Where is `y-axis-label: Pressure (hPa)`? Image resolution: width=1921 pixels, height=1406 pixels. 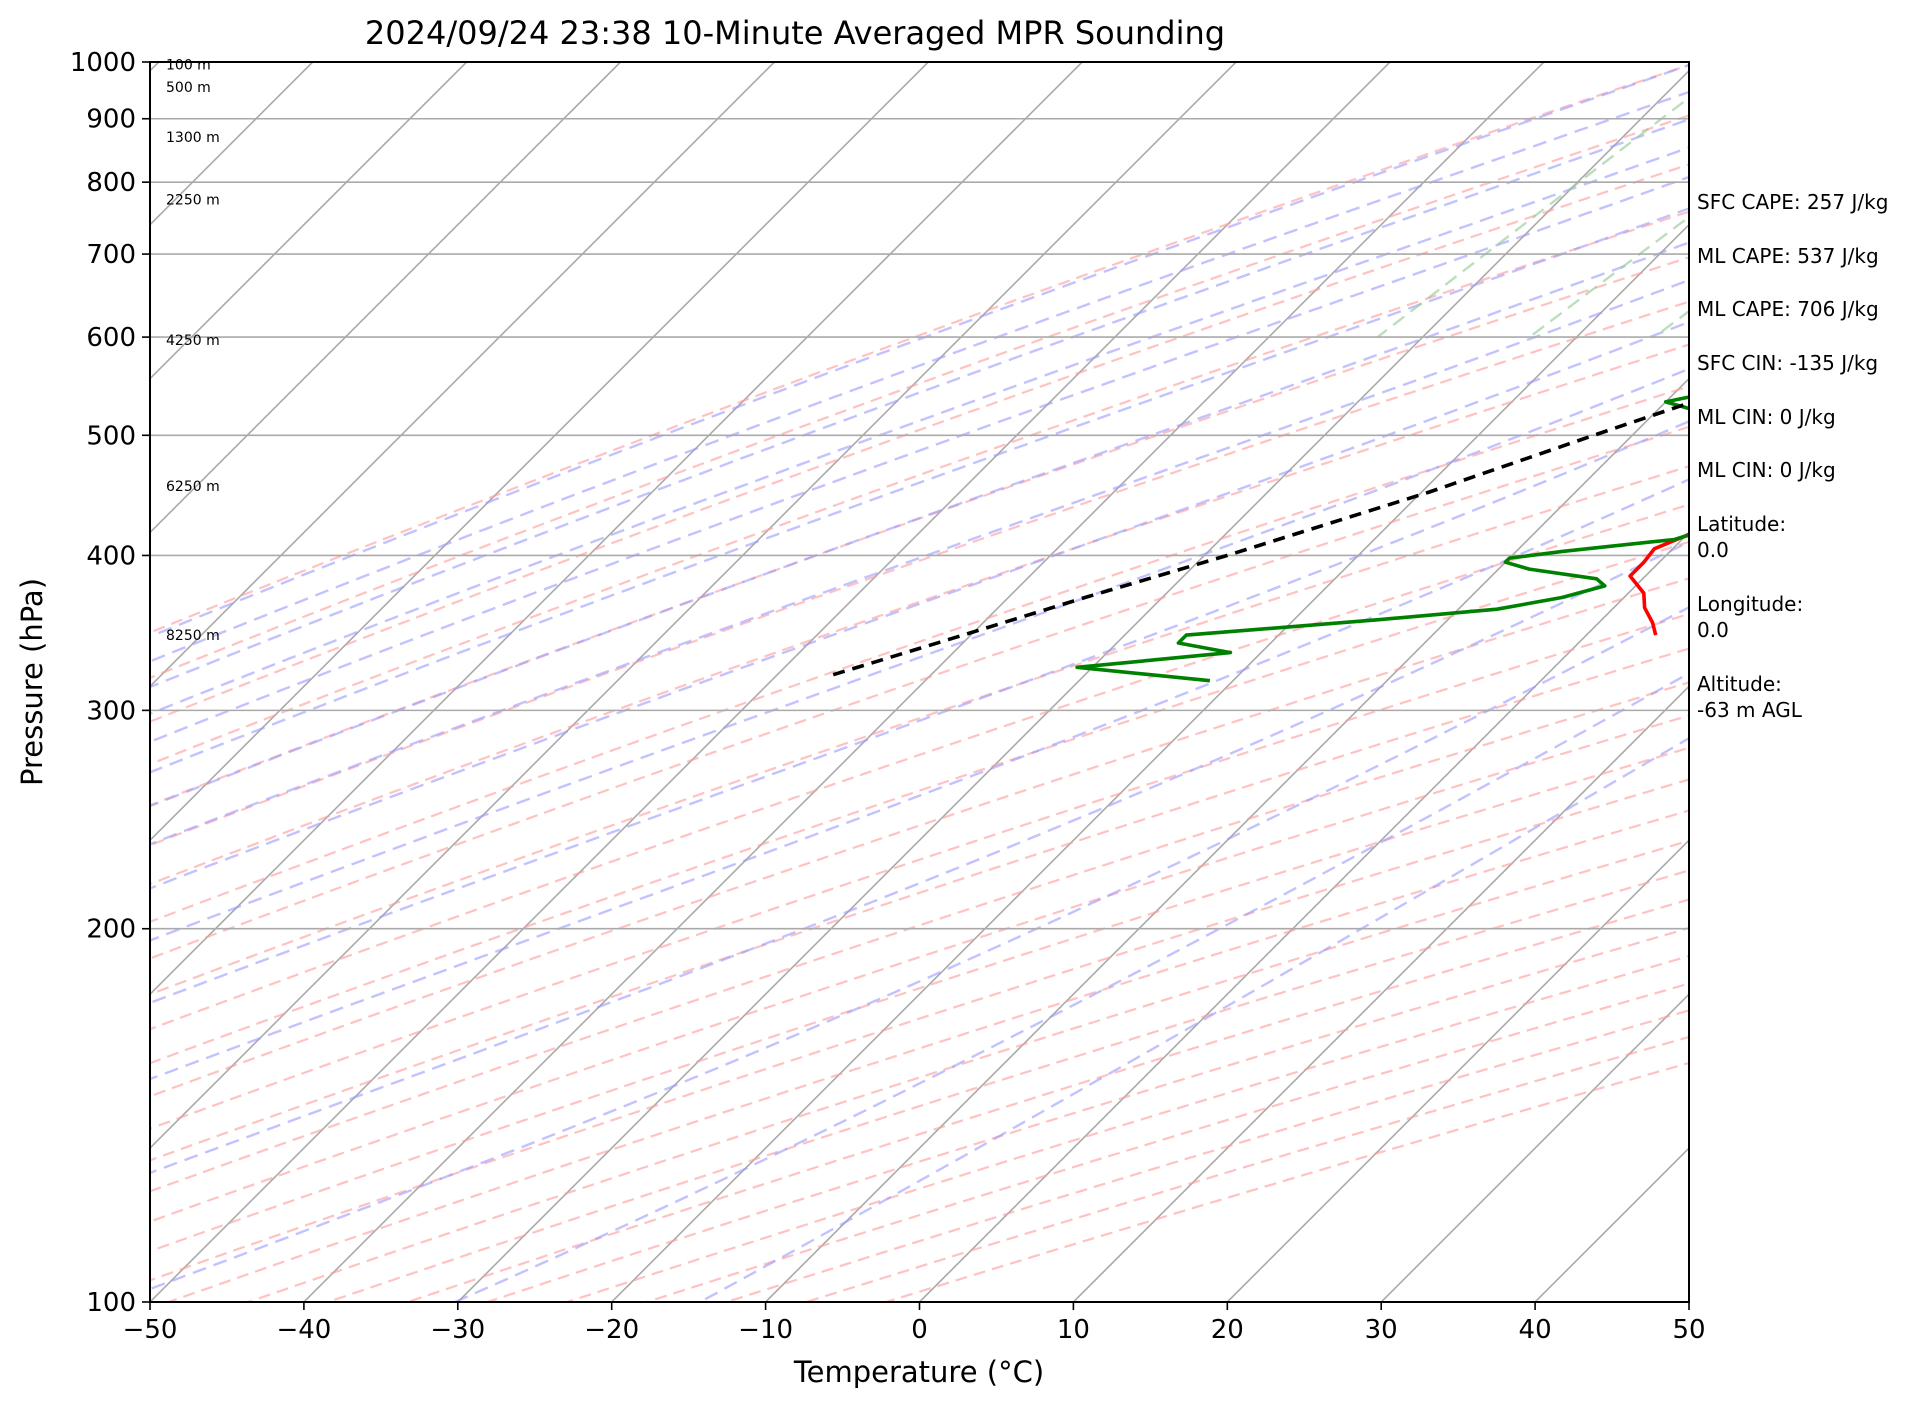 y-axis-label: Pressure (hPa) is located at coordinates (32, 682).